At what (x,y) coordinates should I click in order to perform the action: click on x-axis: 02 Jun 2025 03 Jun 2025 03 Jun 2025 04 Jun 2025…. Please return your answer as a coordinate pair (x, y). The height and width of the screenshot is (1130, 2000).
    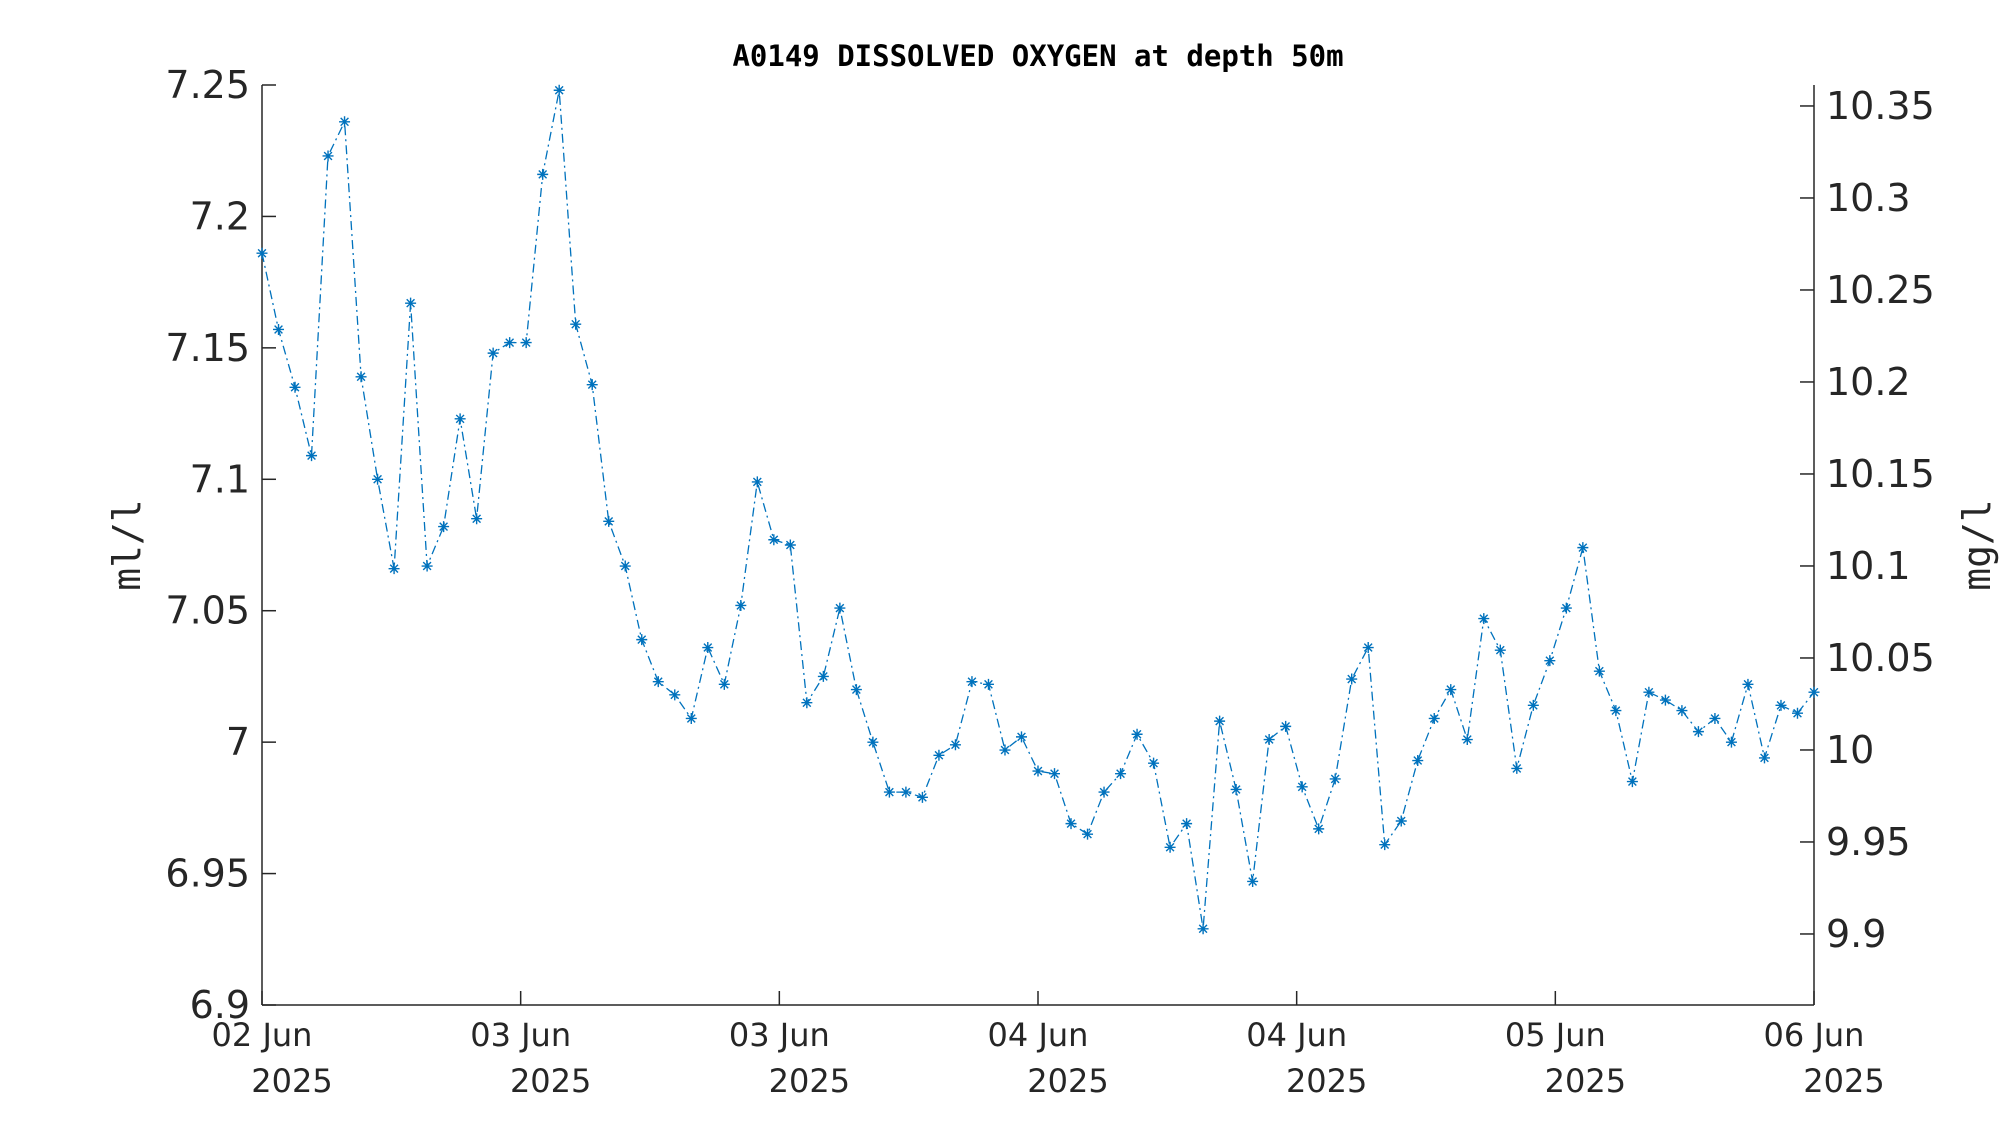
    Looking at the image, I should click on (1048, 1045).